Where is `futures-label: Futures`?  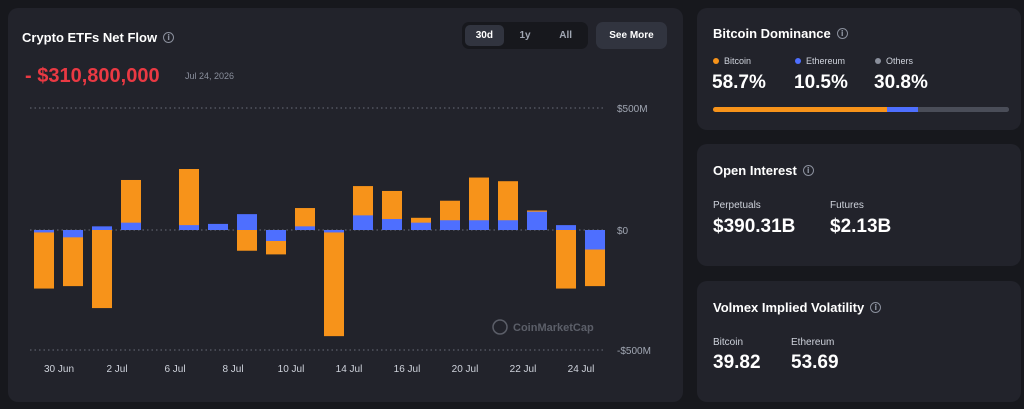
futures-label: Futures is located at coordinates (847, 205).